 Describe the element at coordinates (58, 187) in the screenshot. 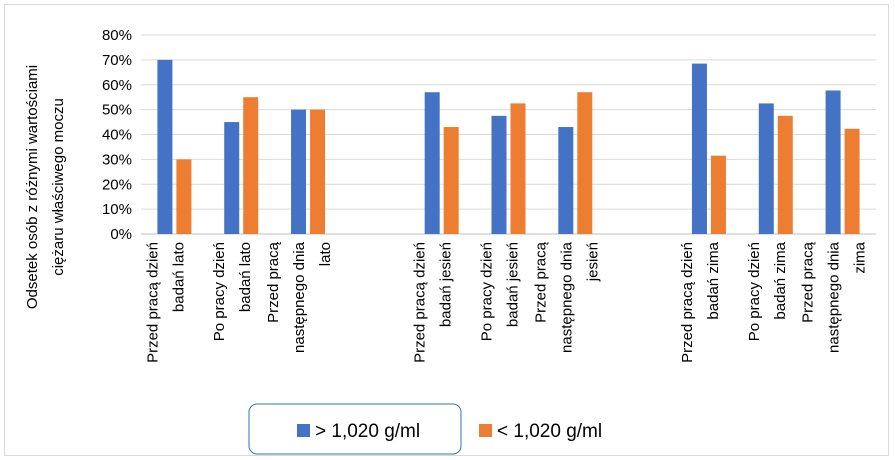

I see `y-axis-title: ciężaru właściwego moczu` at that location.